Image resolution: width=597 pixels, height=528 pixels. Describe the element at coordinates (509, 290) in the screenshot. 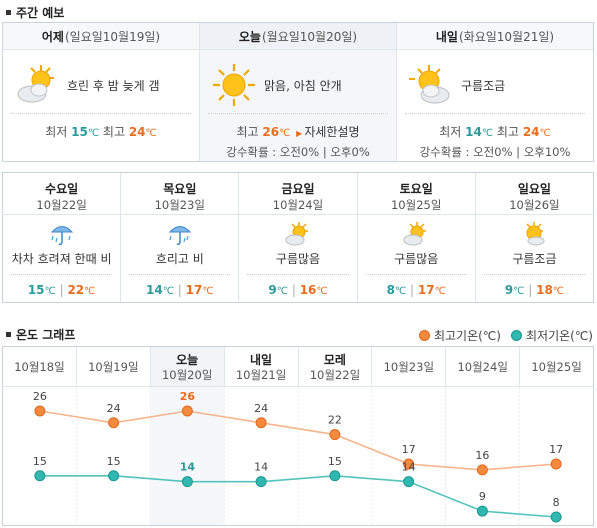

I see `low-temp: 9` at that location.